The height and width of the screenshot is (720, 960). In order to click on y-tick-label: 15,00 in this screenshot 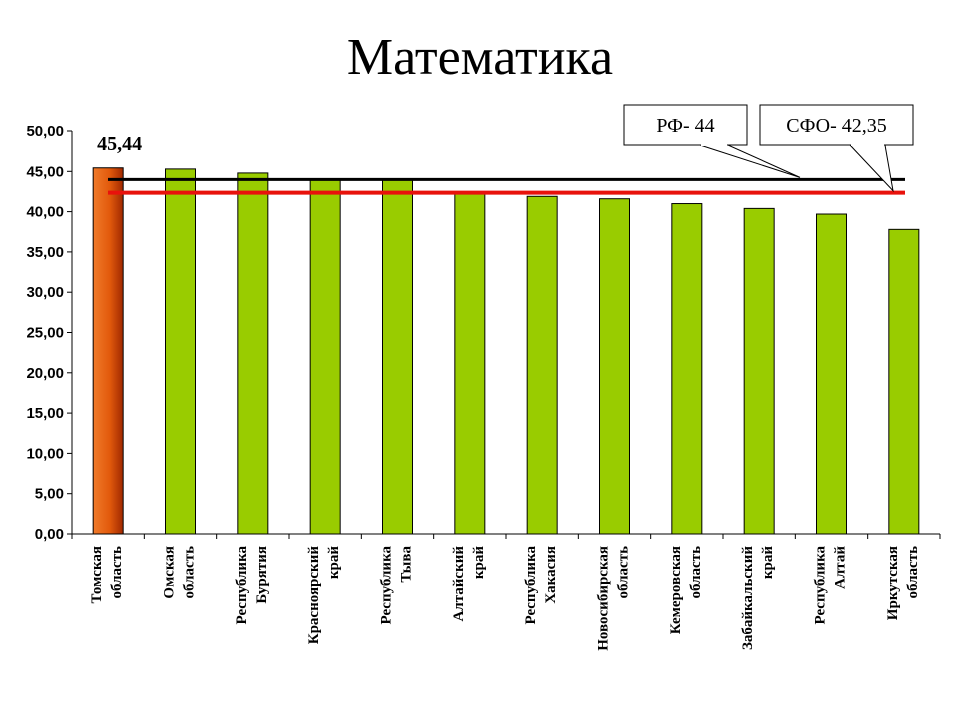, I will do `click(45, 413)`.